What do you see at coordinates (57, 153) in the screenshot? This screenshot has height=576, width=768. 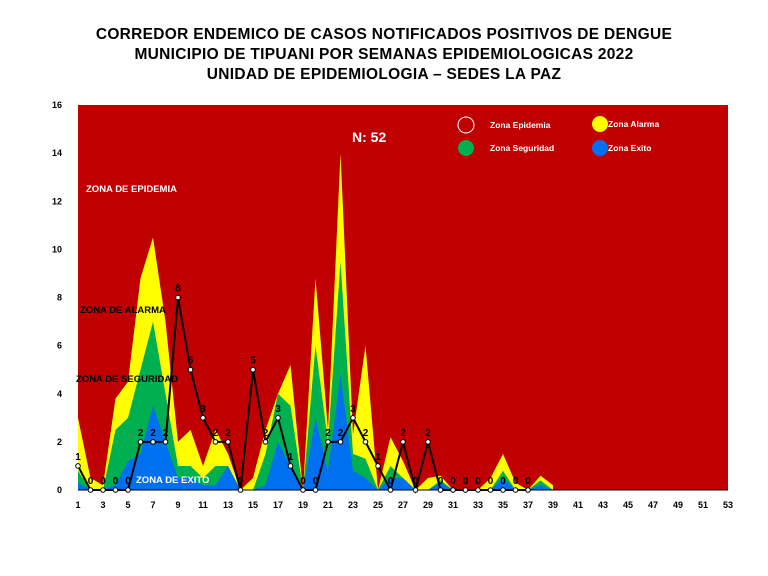 I see `y-tick-label: 14` at bounding box center [57, 153].